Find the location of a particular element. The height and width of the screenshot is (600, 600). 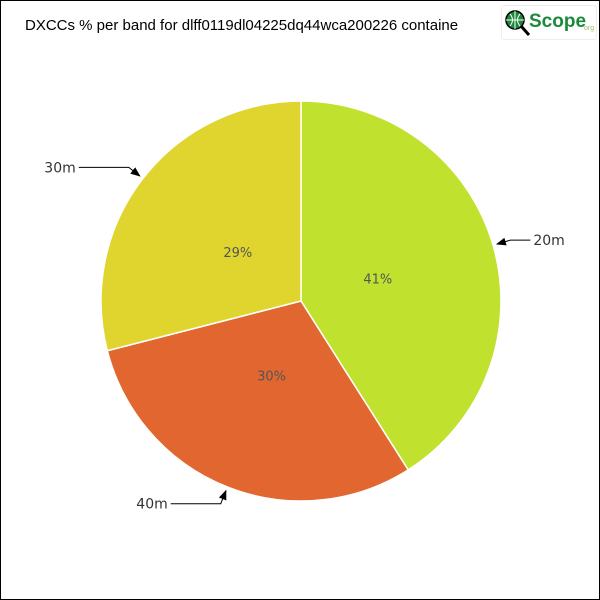

globe-magnifier-icon is located at coordinates (518, 23).